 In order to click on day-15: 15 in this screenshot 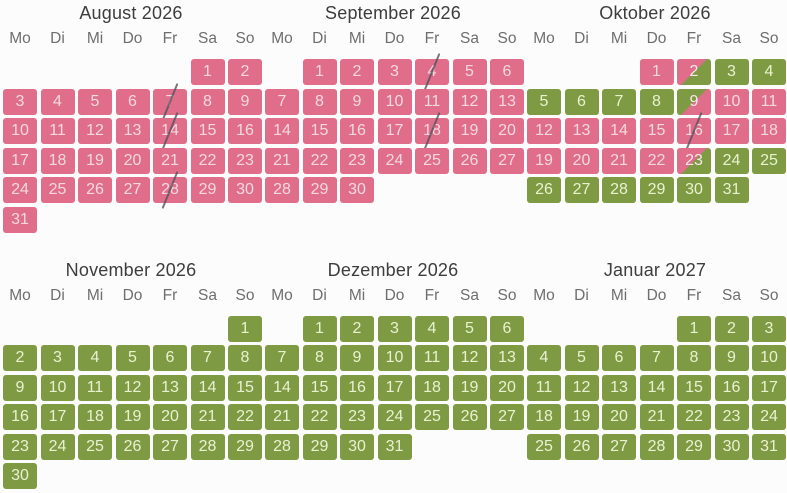, I will do `click(694, 387)`.